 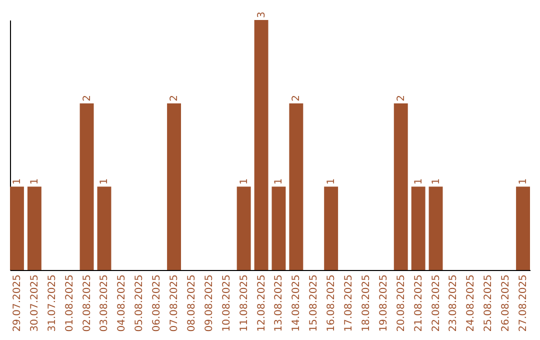 What do you see at coordinates (122, 303) in the screenshot?
I see `x-tick-label: 04.08.2025` at bounding box center [122, 303].